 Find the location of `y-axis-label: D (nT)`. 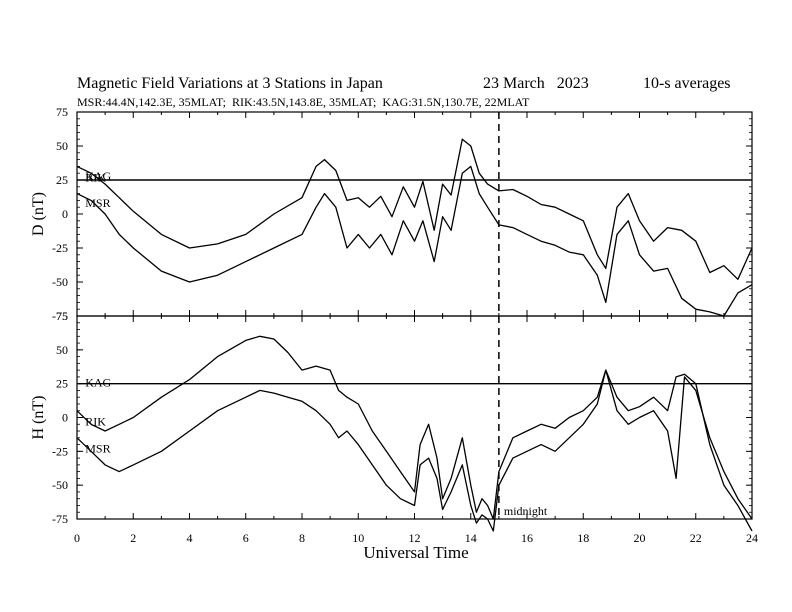

y-axis-label: D (nT) is located at coordinates (38, 214).